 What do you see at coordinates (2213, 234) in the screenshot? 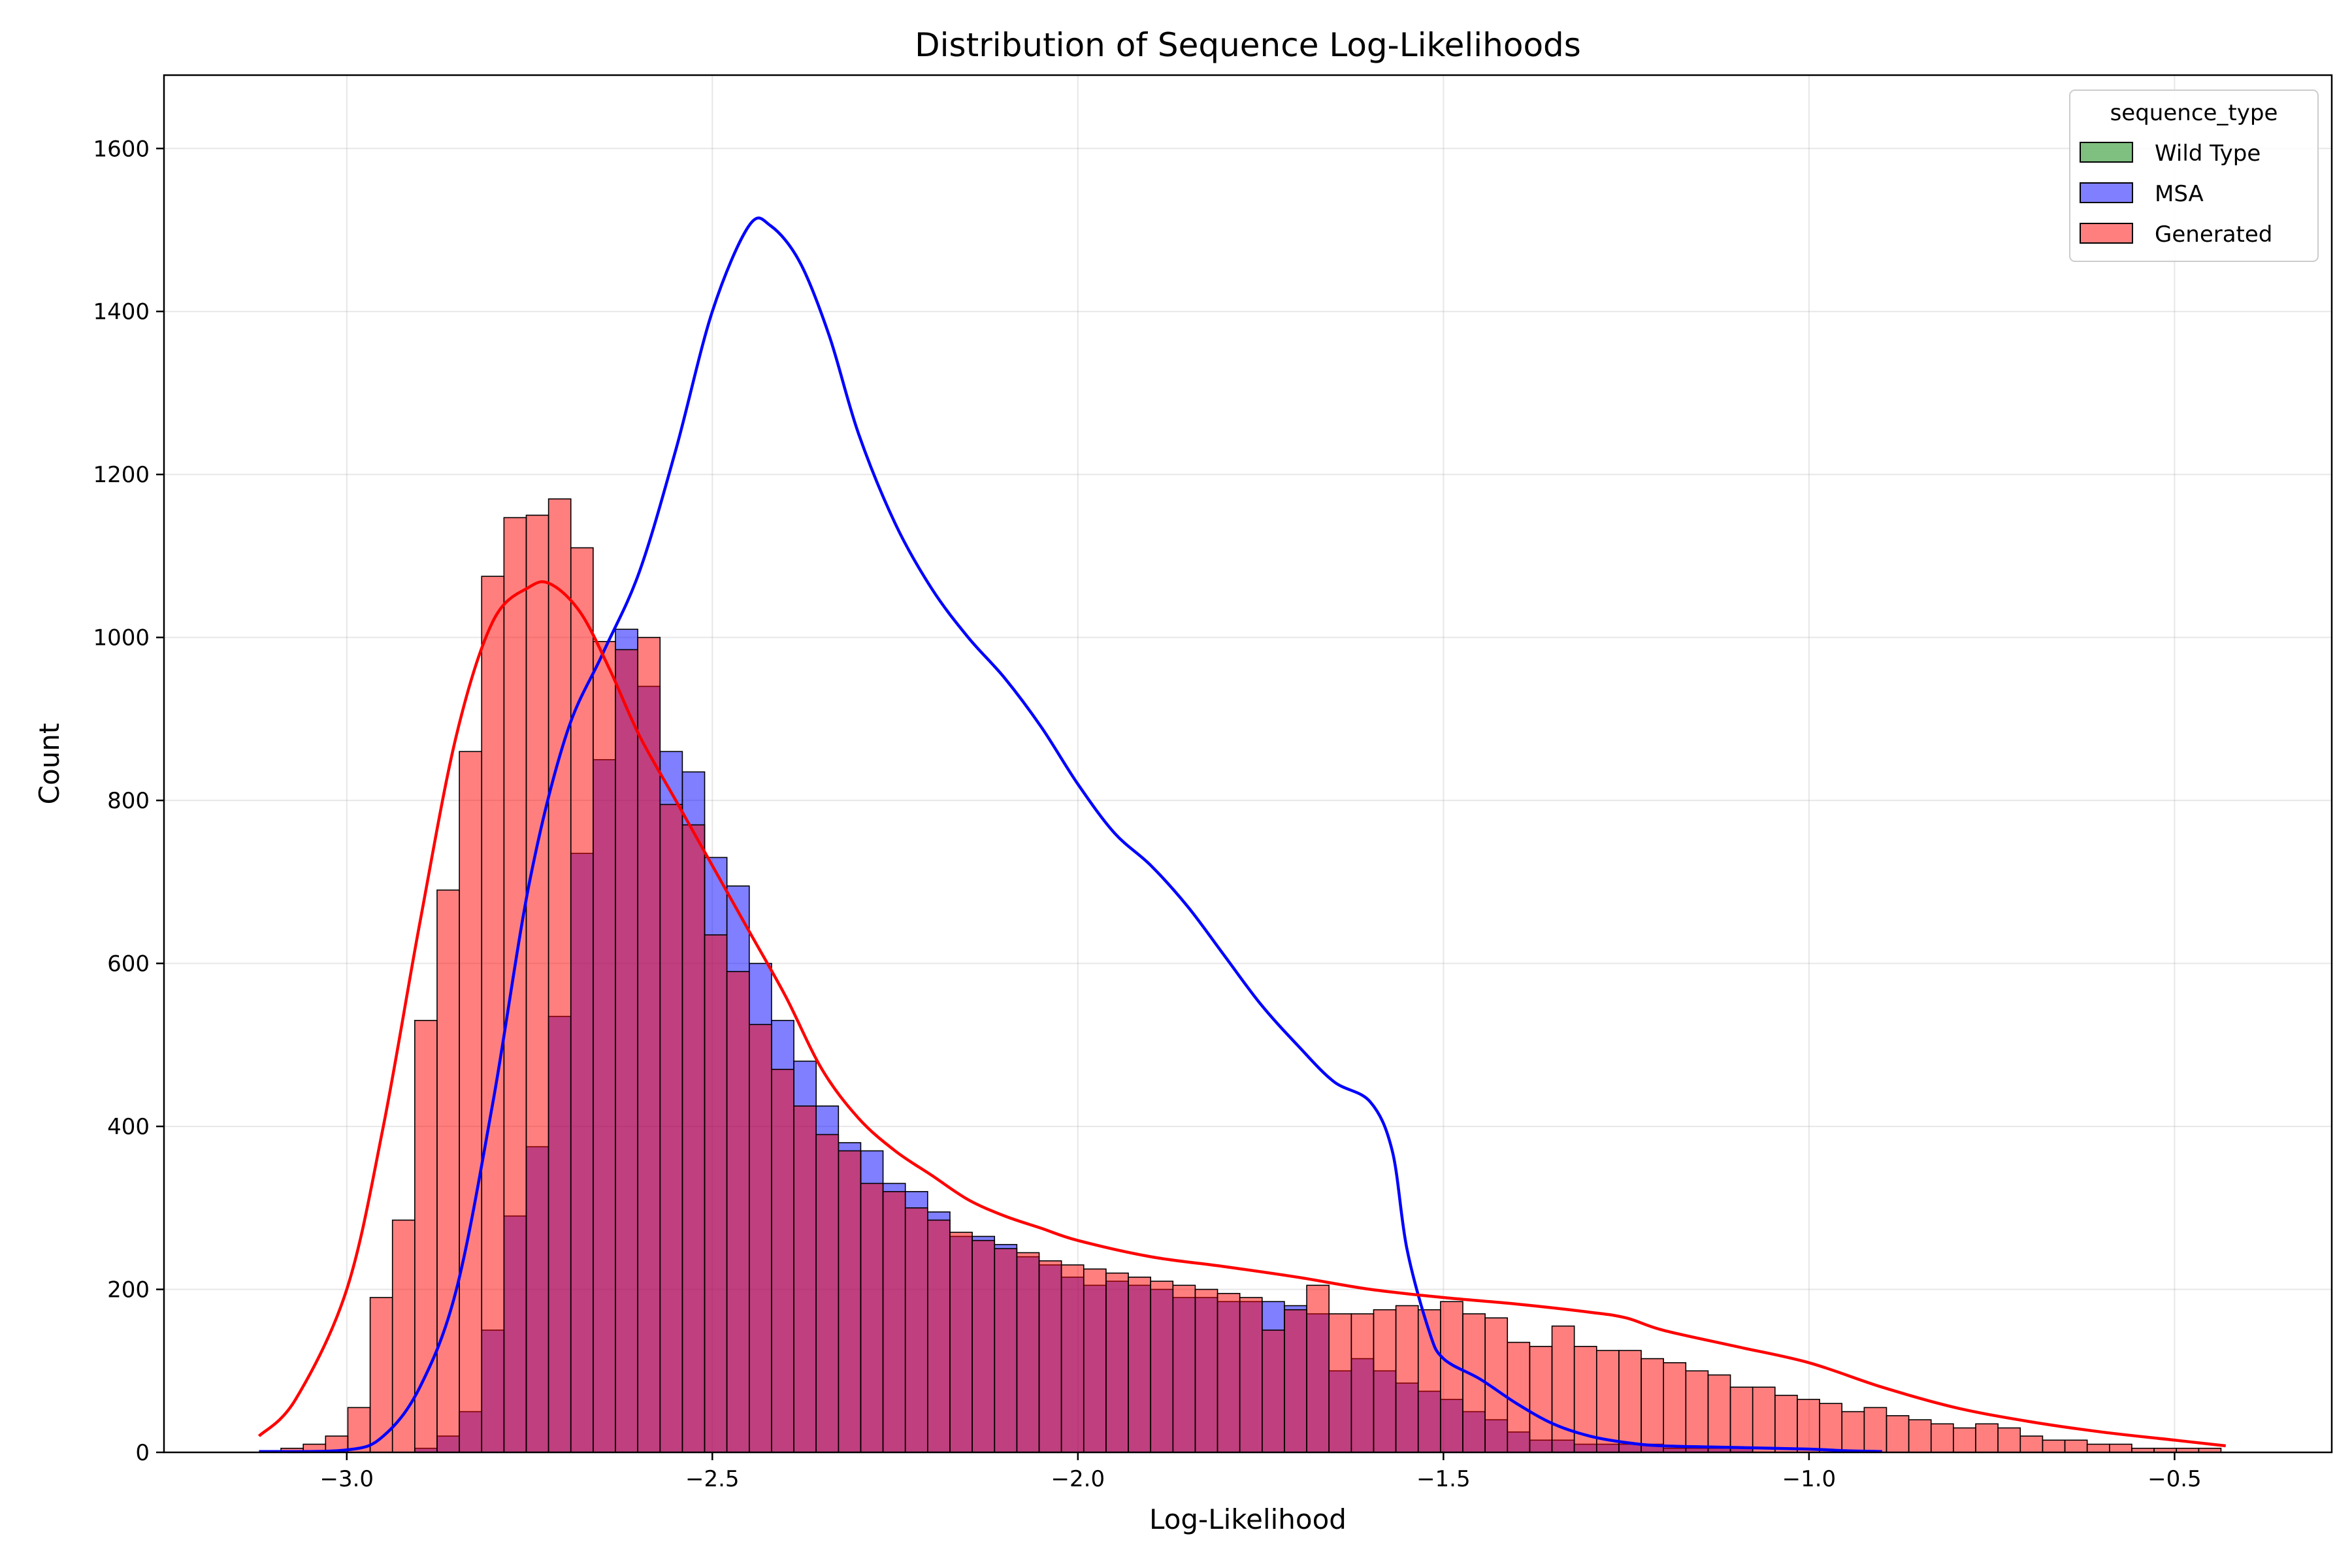
I see `legend-label-generated: Generated` at bounding box center [2213, 234].